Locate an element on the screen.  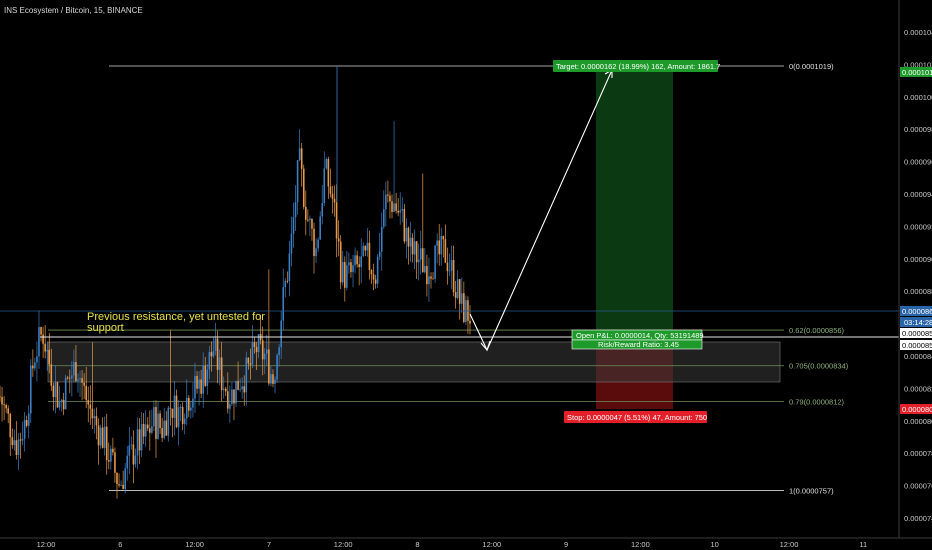
time-axis: 12:00 6 12:00 7 12:00 8 12:00 9 12:00 10 12:00 11 is located at coordinates (466, 543).